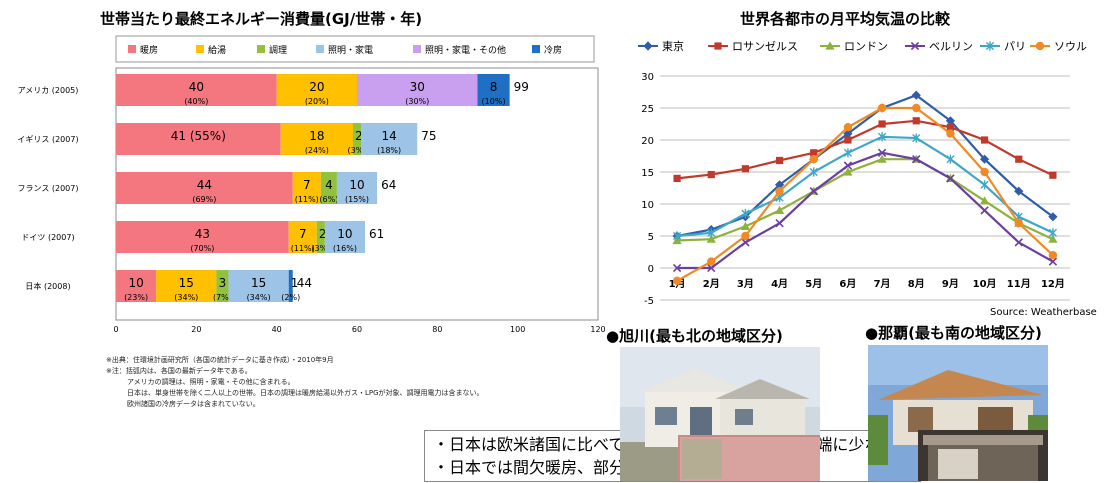 The width and height of the screenshot is (1117, 483). What do you see at coordinates (1053, 284) in the screenshot?
I see `x-tick-label: 12月` at bounding box center [1053, 284].